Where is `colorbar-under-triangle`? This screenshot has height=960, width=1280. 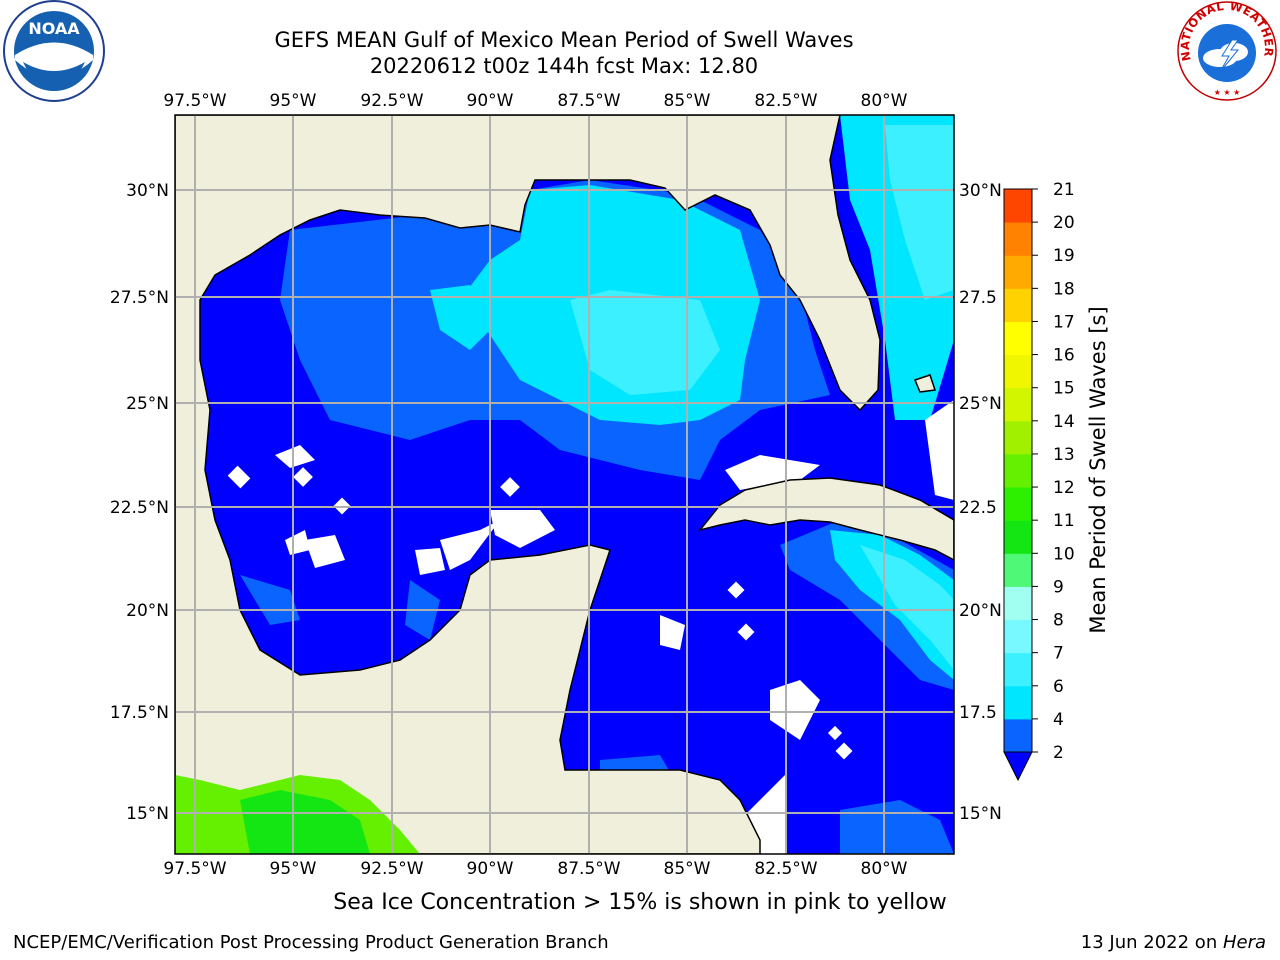
colorbar-under-triangle is located at coordinates (1018, 766).